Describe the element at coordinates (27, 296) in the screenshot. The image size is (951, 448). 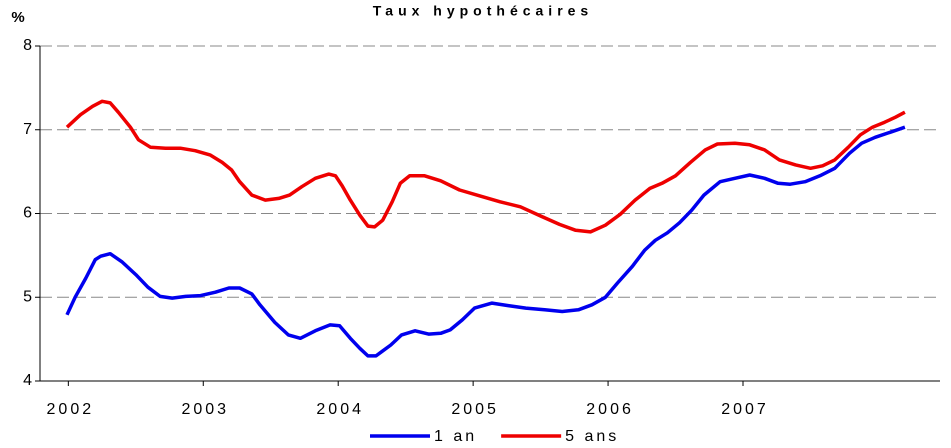
I see `y-tick-label: 5` at that location.